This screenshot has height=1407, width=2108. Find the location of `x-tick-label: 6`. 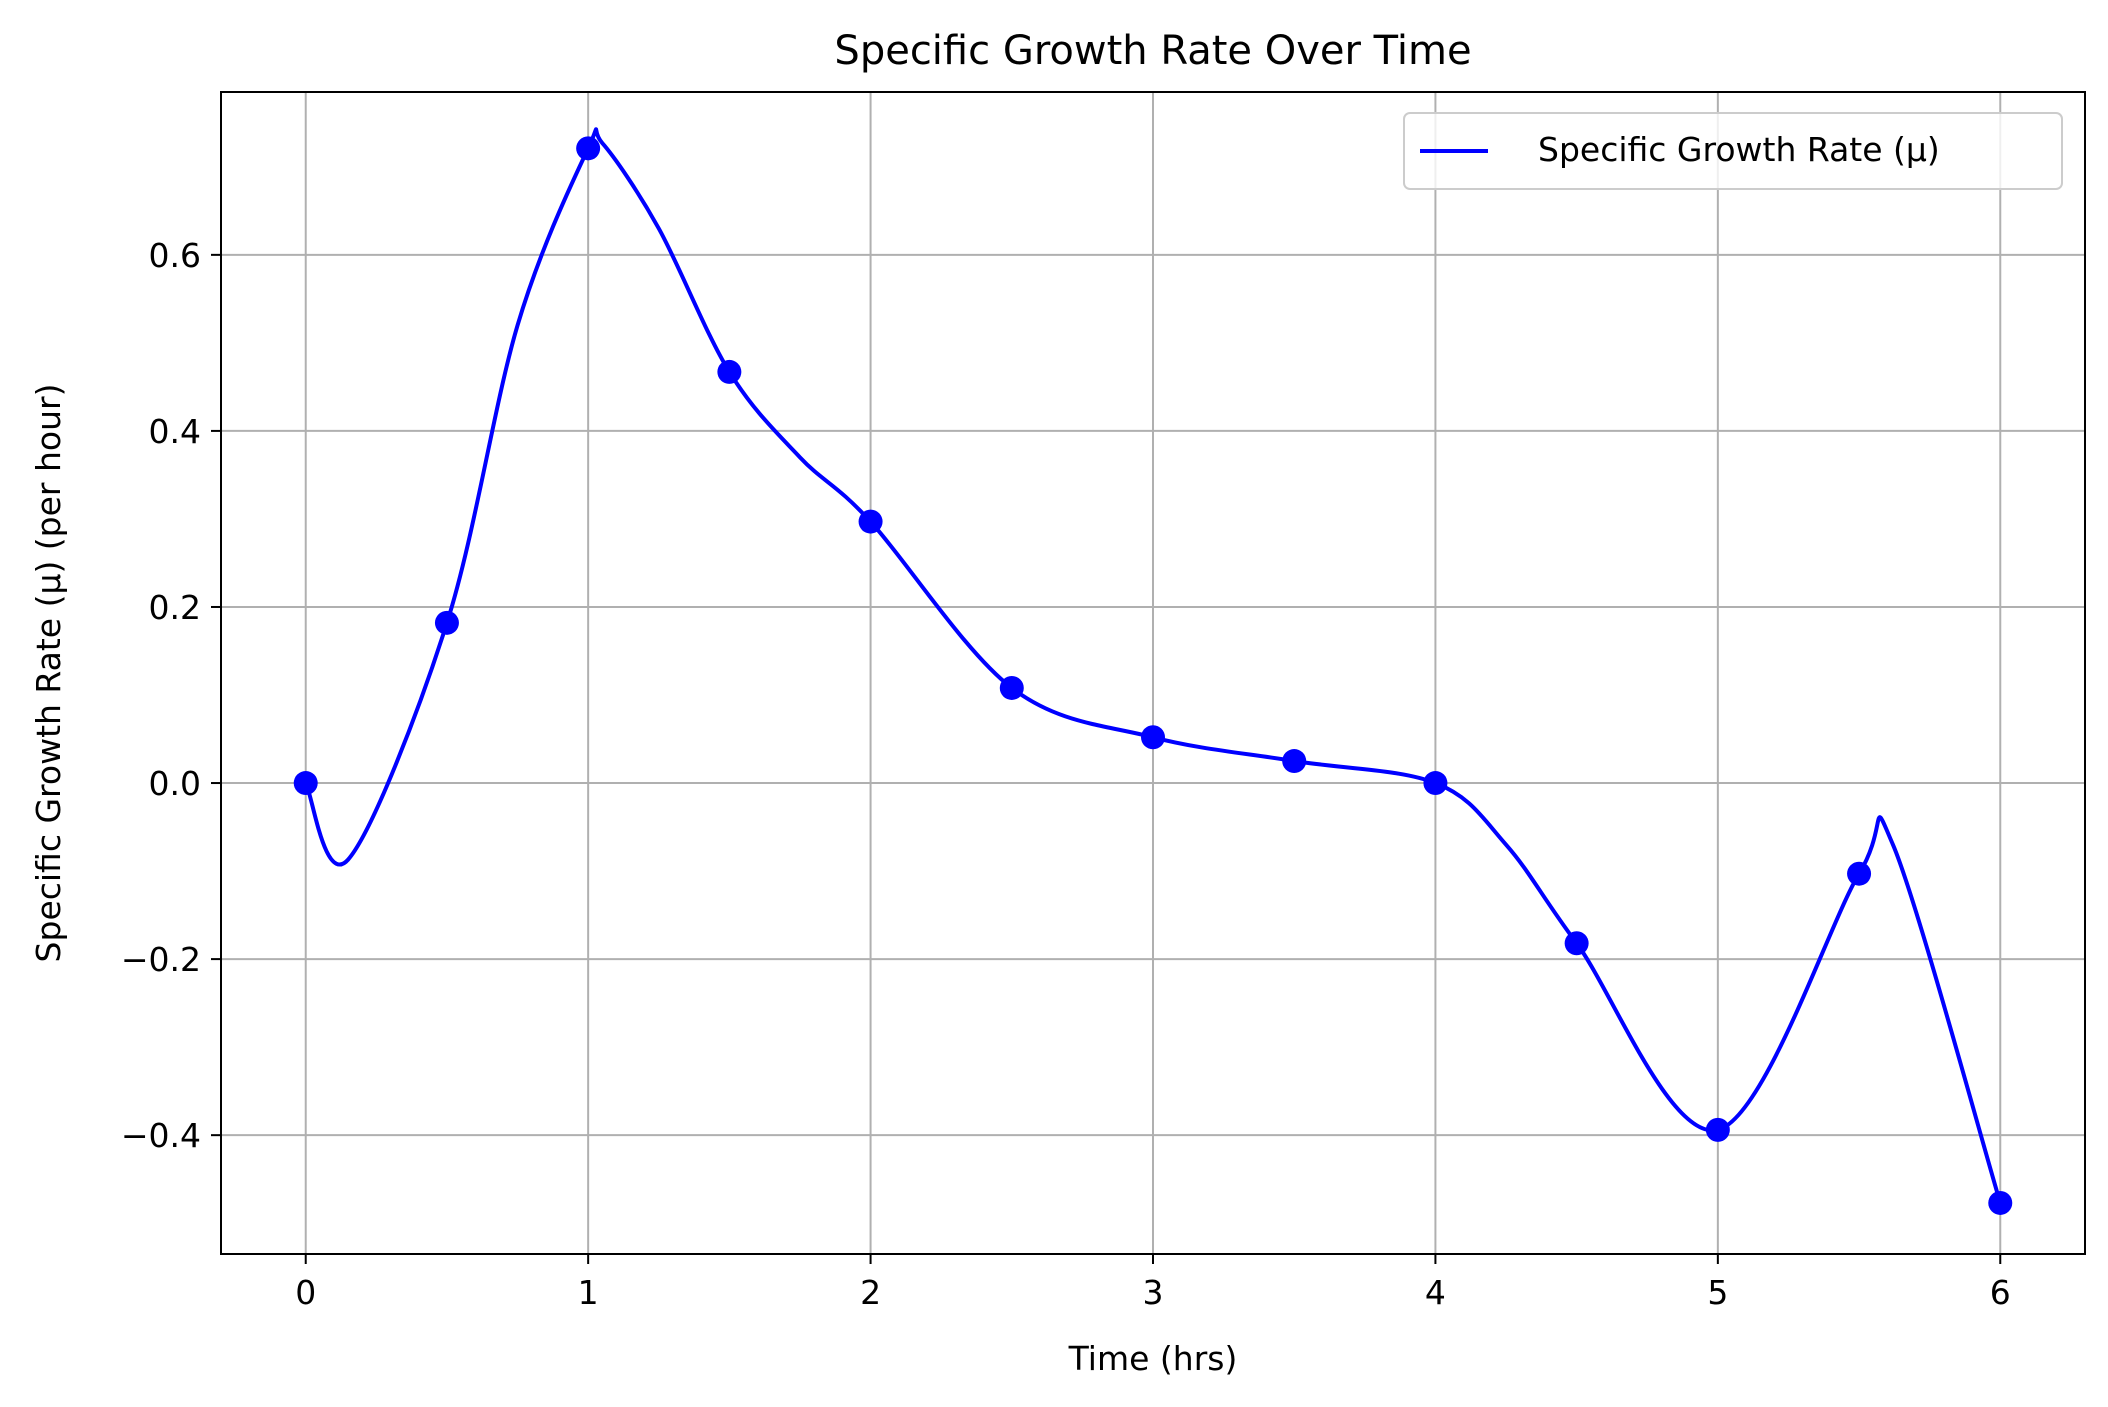

x-tick-label: 6 is located at coordinates (2000, 1292).